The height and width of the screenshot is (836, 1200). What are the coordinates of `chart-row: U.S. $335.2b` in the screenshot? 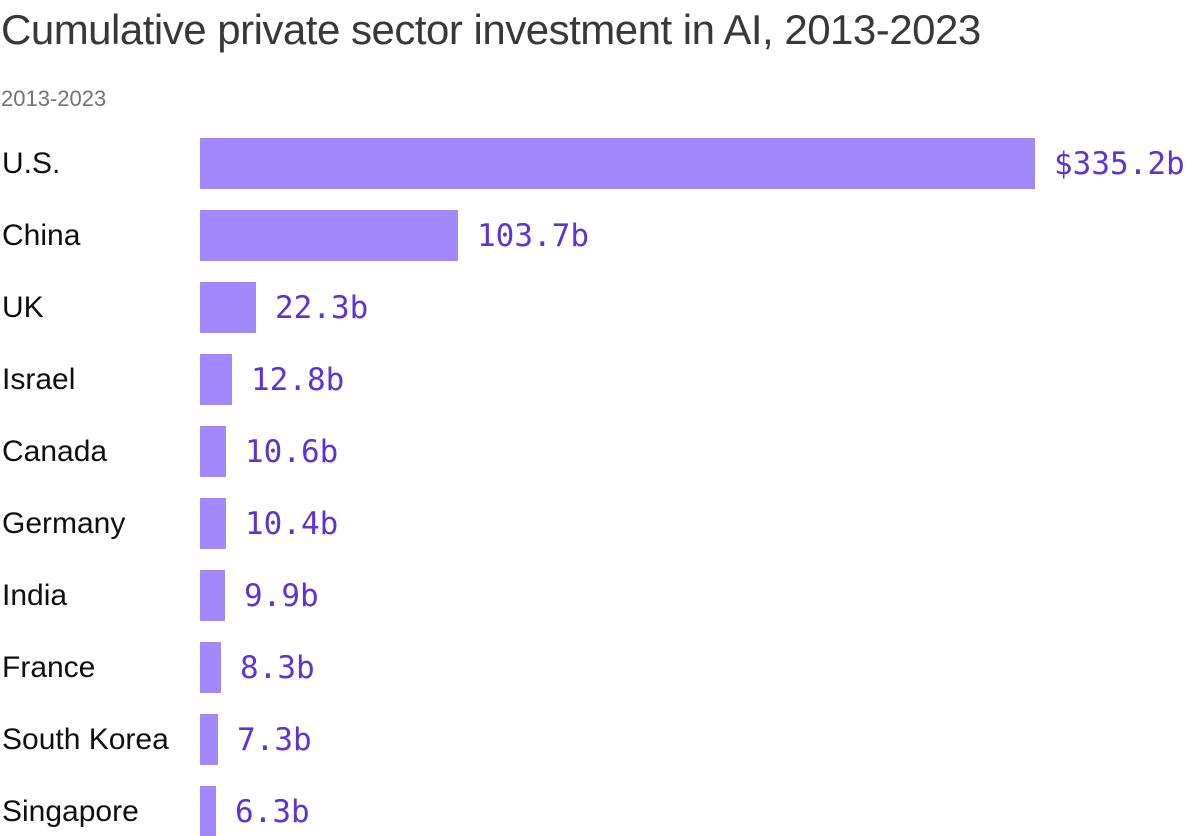 It's located at (600, 163).